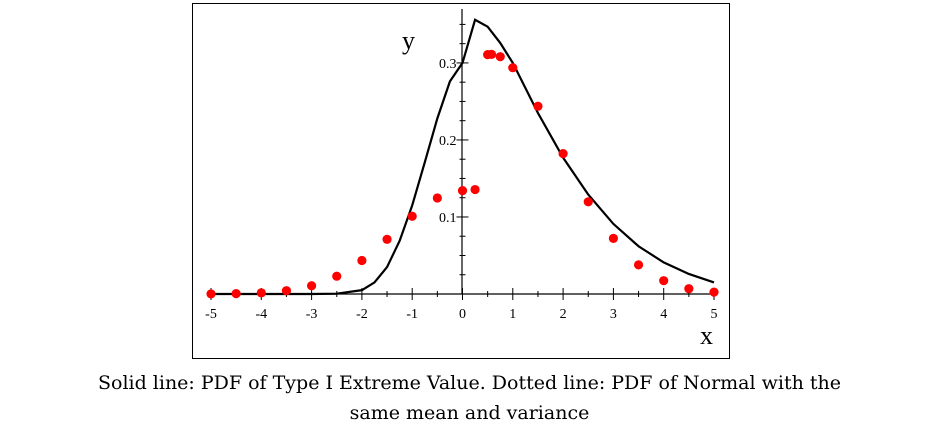  What do you see at coordinates (714, 314) in the screenshot?
I see `x-tick-label: 5` at bounding box center [714, 314].